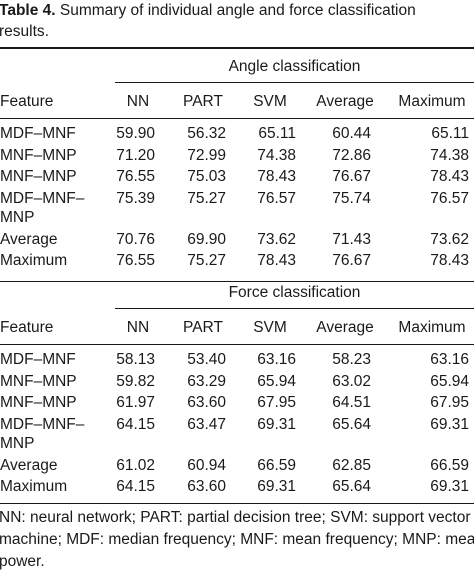 The width and height of the screenshot is (474, 573). I want to click on svm-value: 67.95, so click(276, 402).